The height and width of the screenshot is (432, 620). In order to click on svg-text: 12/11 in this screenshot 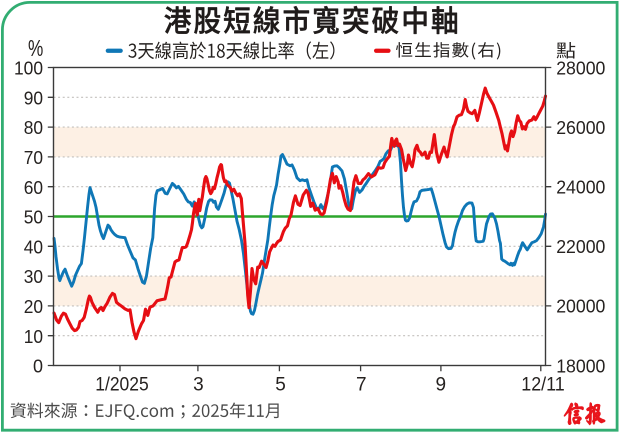, I will do `click(543, 384)`.